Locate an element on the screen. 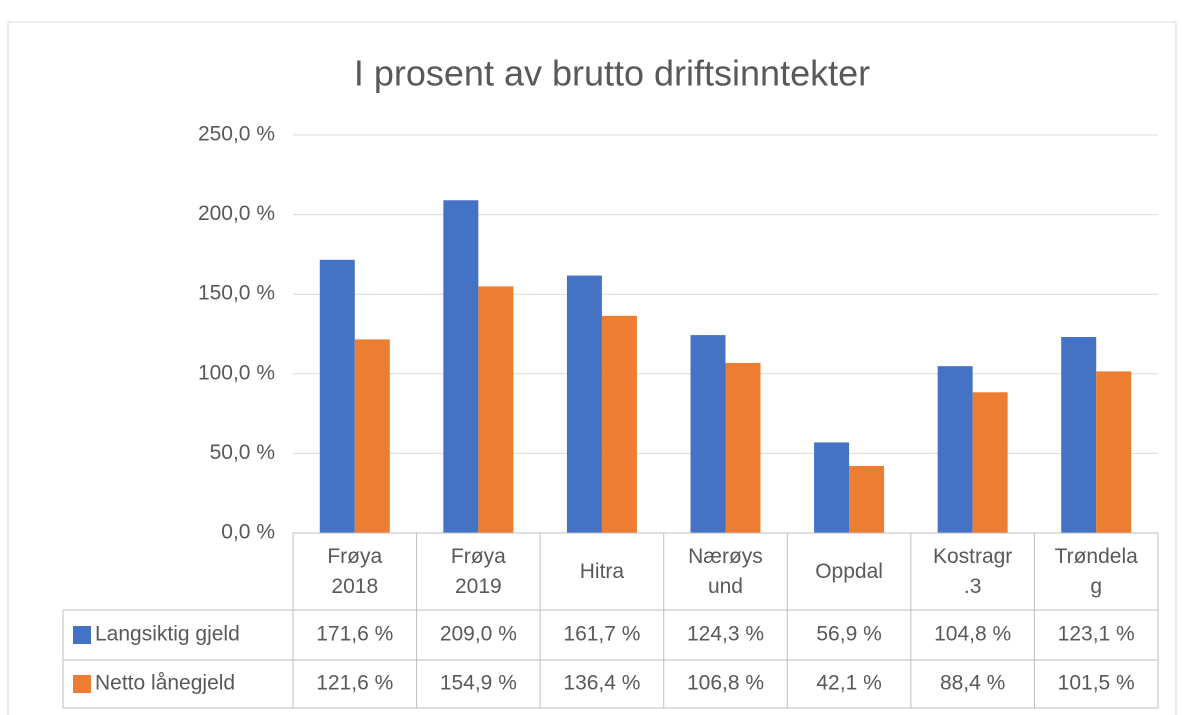 This screenshot has width=1182, height=715. x-tick-label: Trøndelag is located at coordinates (1096, 571).